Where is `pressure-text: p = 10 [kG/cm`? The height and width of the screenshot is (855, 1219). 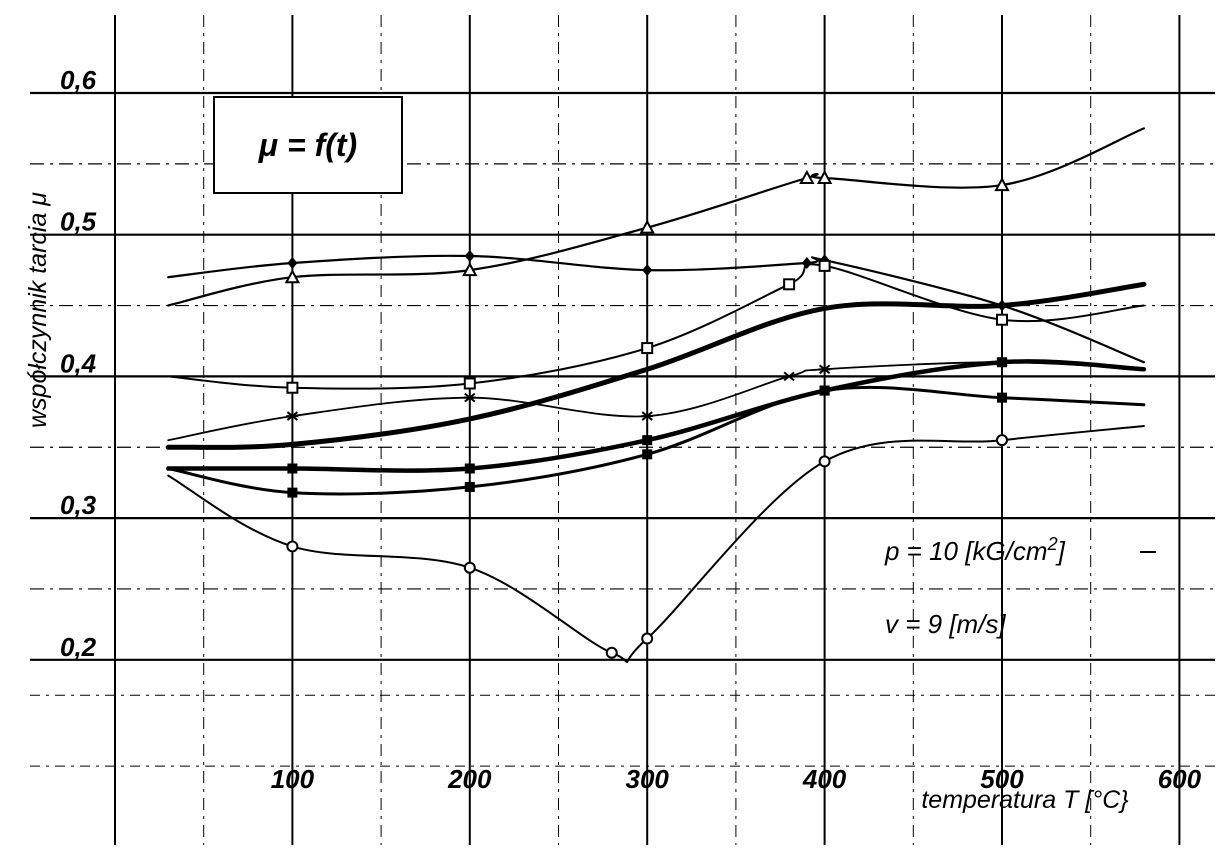
pressure-text: p = 10 [kG/cm is located at coordinates (966, 551).